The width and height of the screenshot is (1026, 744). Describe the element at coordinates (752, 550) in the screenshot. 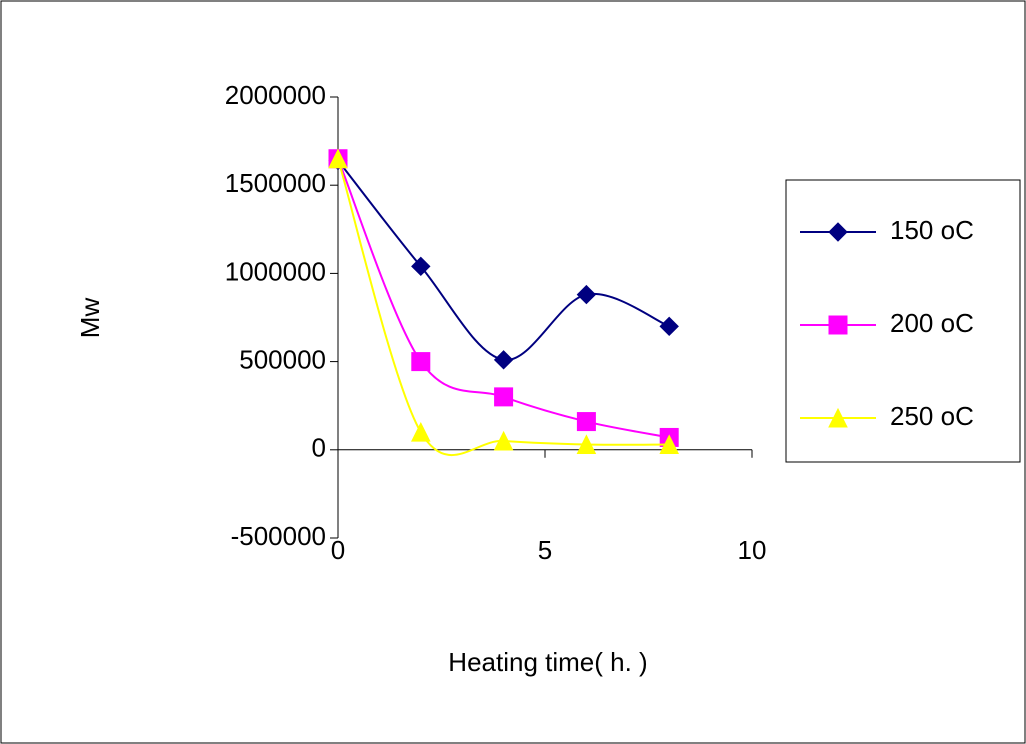

I see `x-tick-label: 10` at that location.